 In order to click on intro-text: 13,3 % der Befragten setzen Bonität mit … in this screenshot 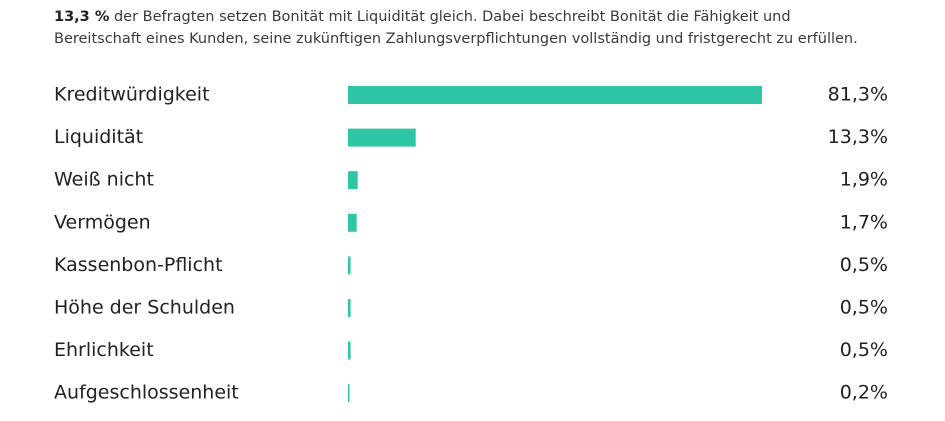, I will do `click(456, 28)`.